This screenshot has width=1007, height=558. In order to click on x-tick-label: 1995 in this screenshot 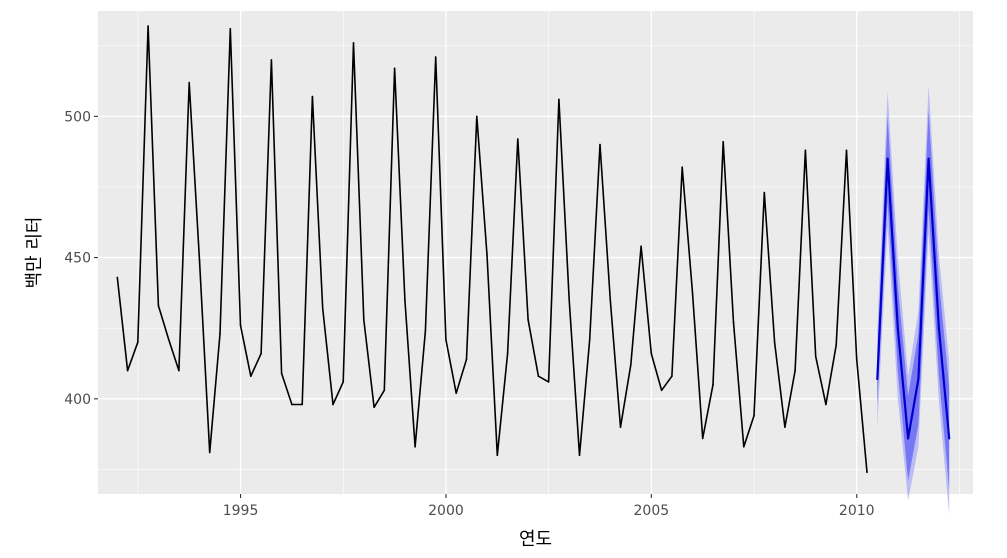, I will do `click(241, 511)`.